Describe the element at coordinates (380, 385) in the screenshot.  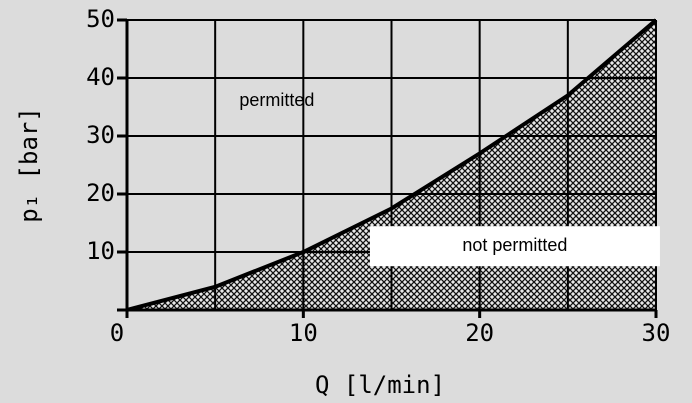
I see `x-axis-label: Q [l/min]` at that location.